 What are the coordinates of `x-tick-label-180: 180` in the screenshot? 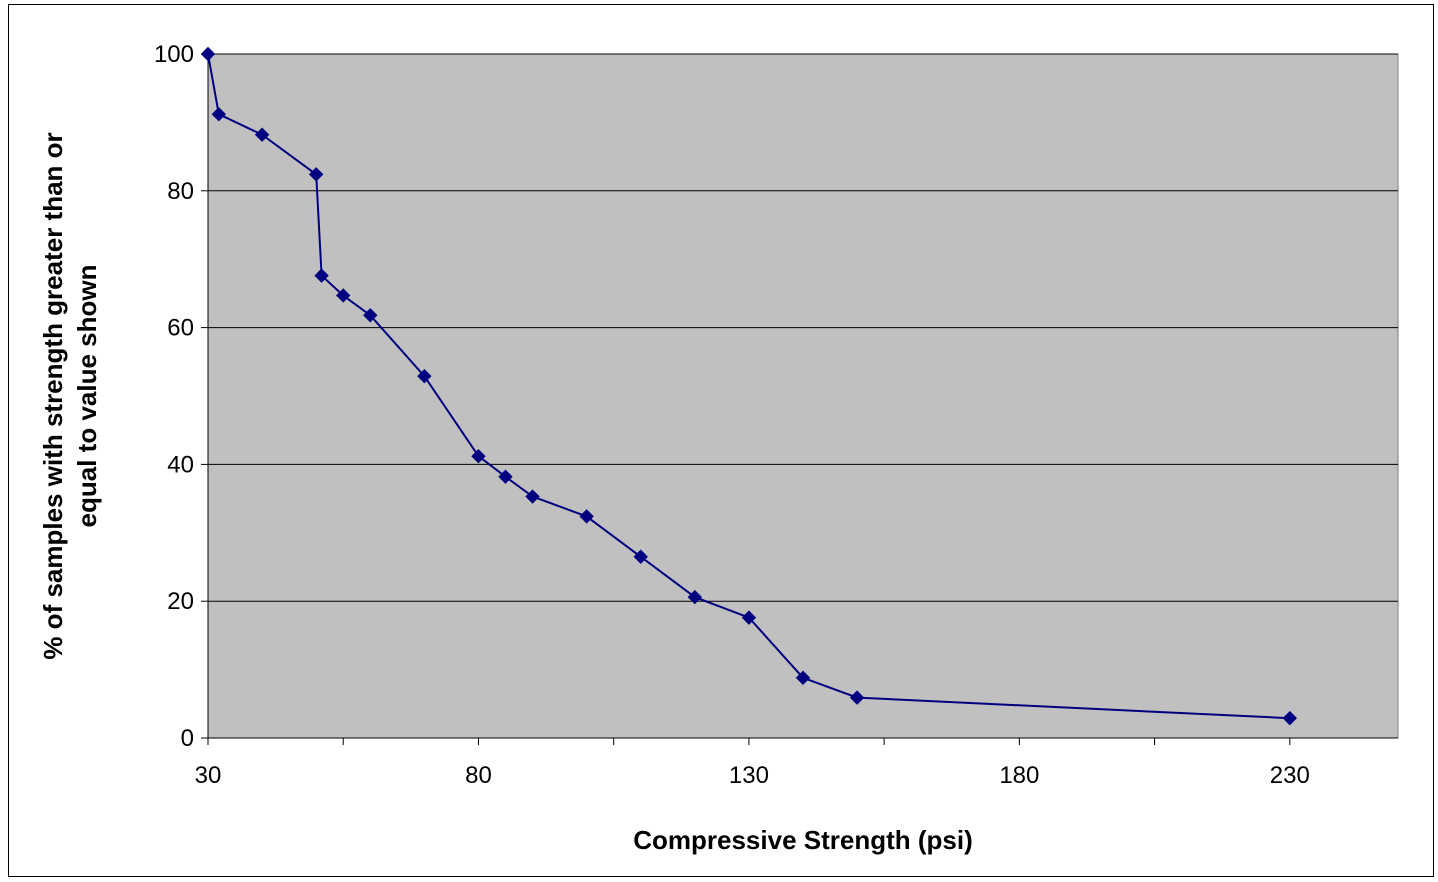 It's located at (1019, 775).